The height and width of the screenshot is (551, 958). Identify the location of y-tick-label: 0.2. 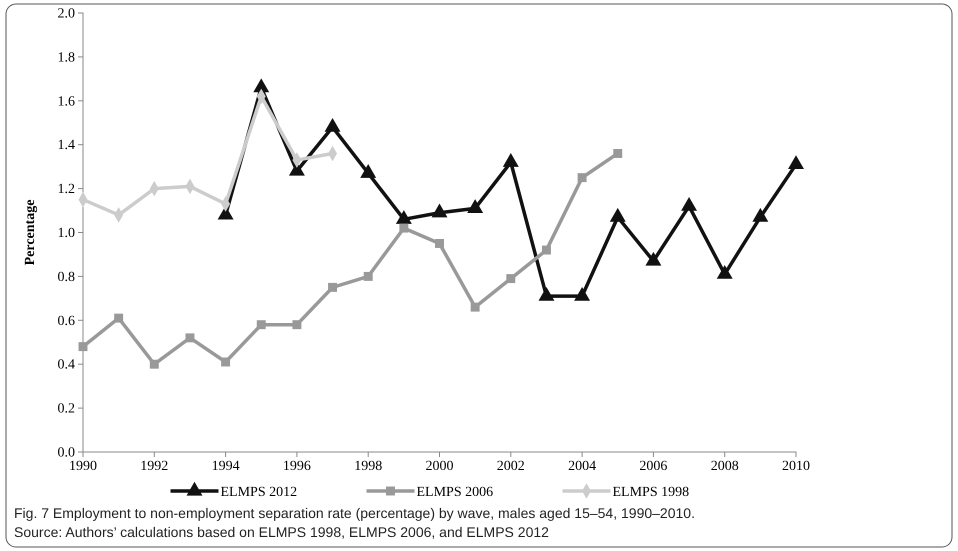
(66, 409).